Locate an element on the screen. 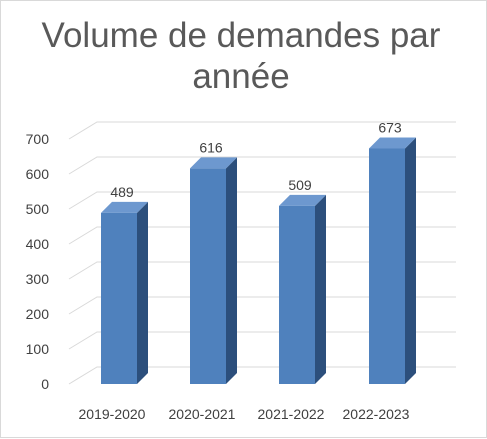 The image size is (487, 439). y-tick-label: 200 is located at coordinates (38, 314).